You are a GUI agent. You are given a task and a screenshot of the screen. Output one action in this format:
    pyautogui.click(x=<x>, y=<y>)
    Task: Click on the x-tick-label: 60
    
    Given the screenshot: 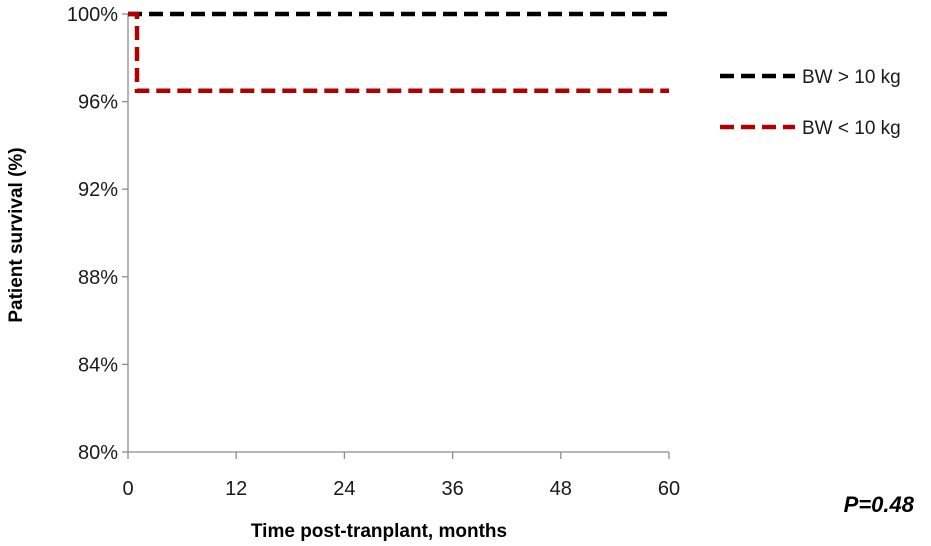 What is the action you would take?
    pyautogui.click(x=669, y=489)
    